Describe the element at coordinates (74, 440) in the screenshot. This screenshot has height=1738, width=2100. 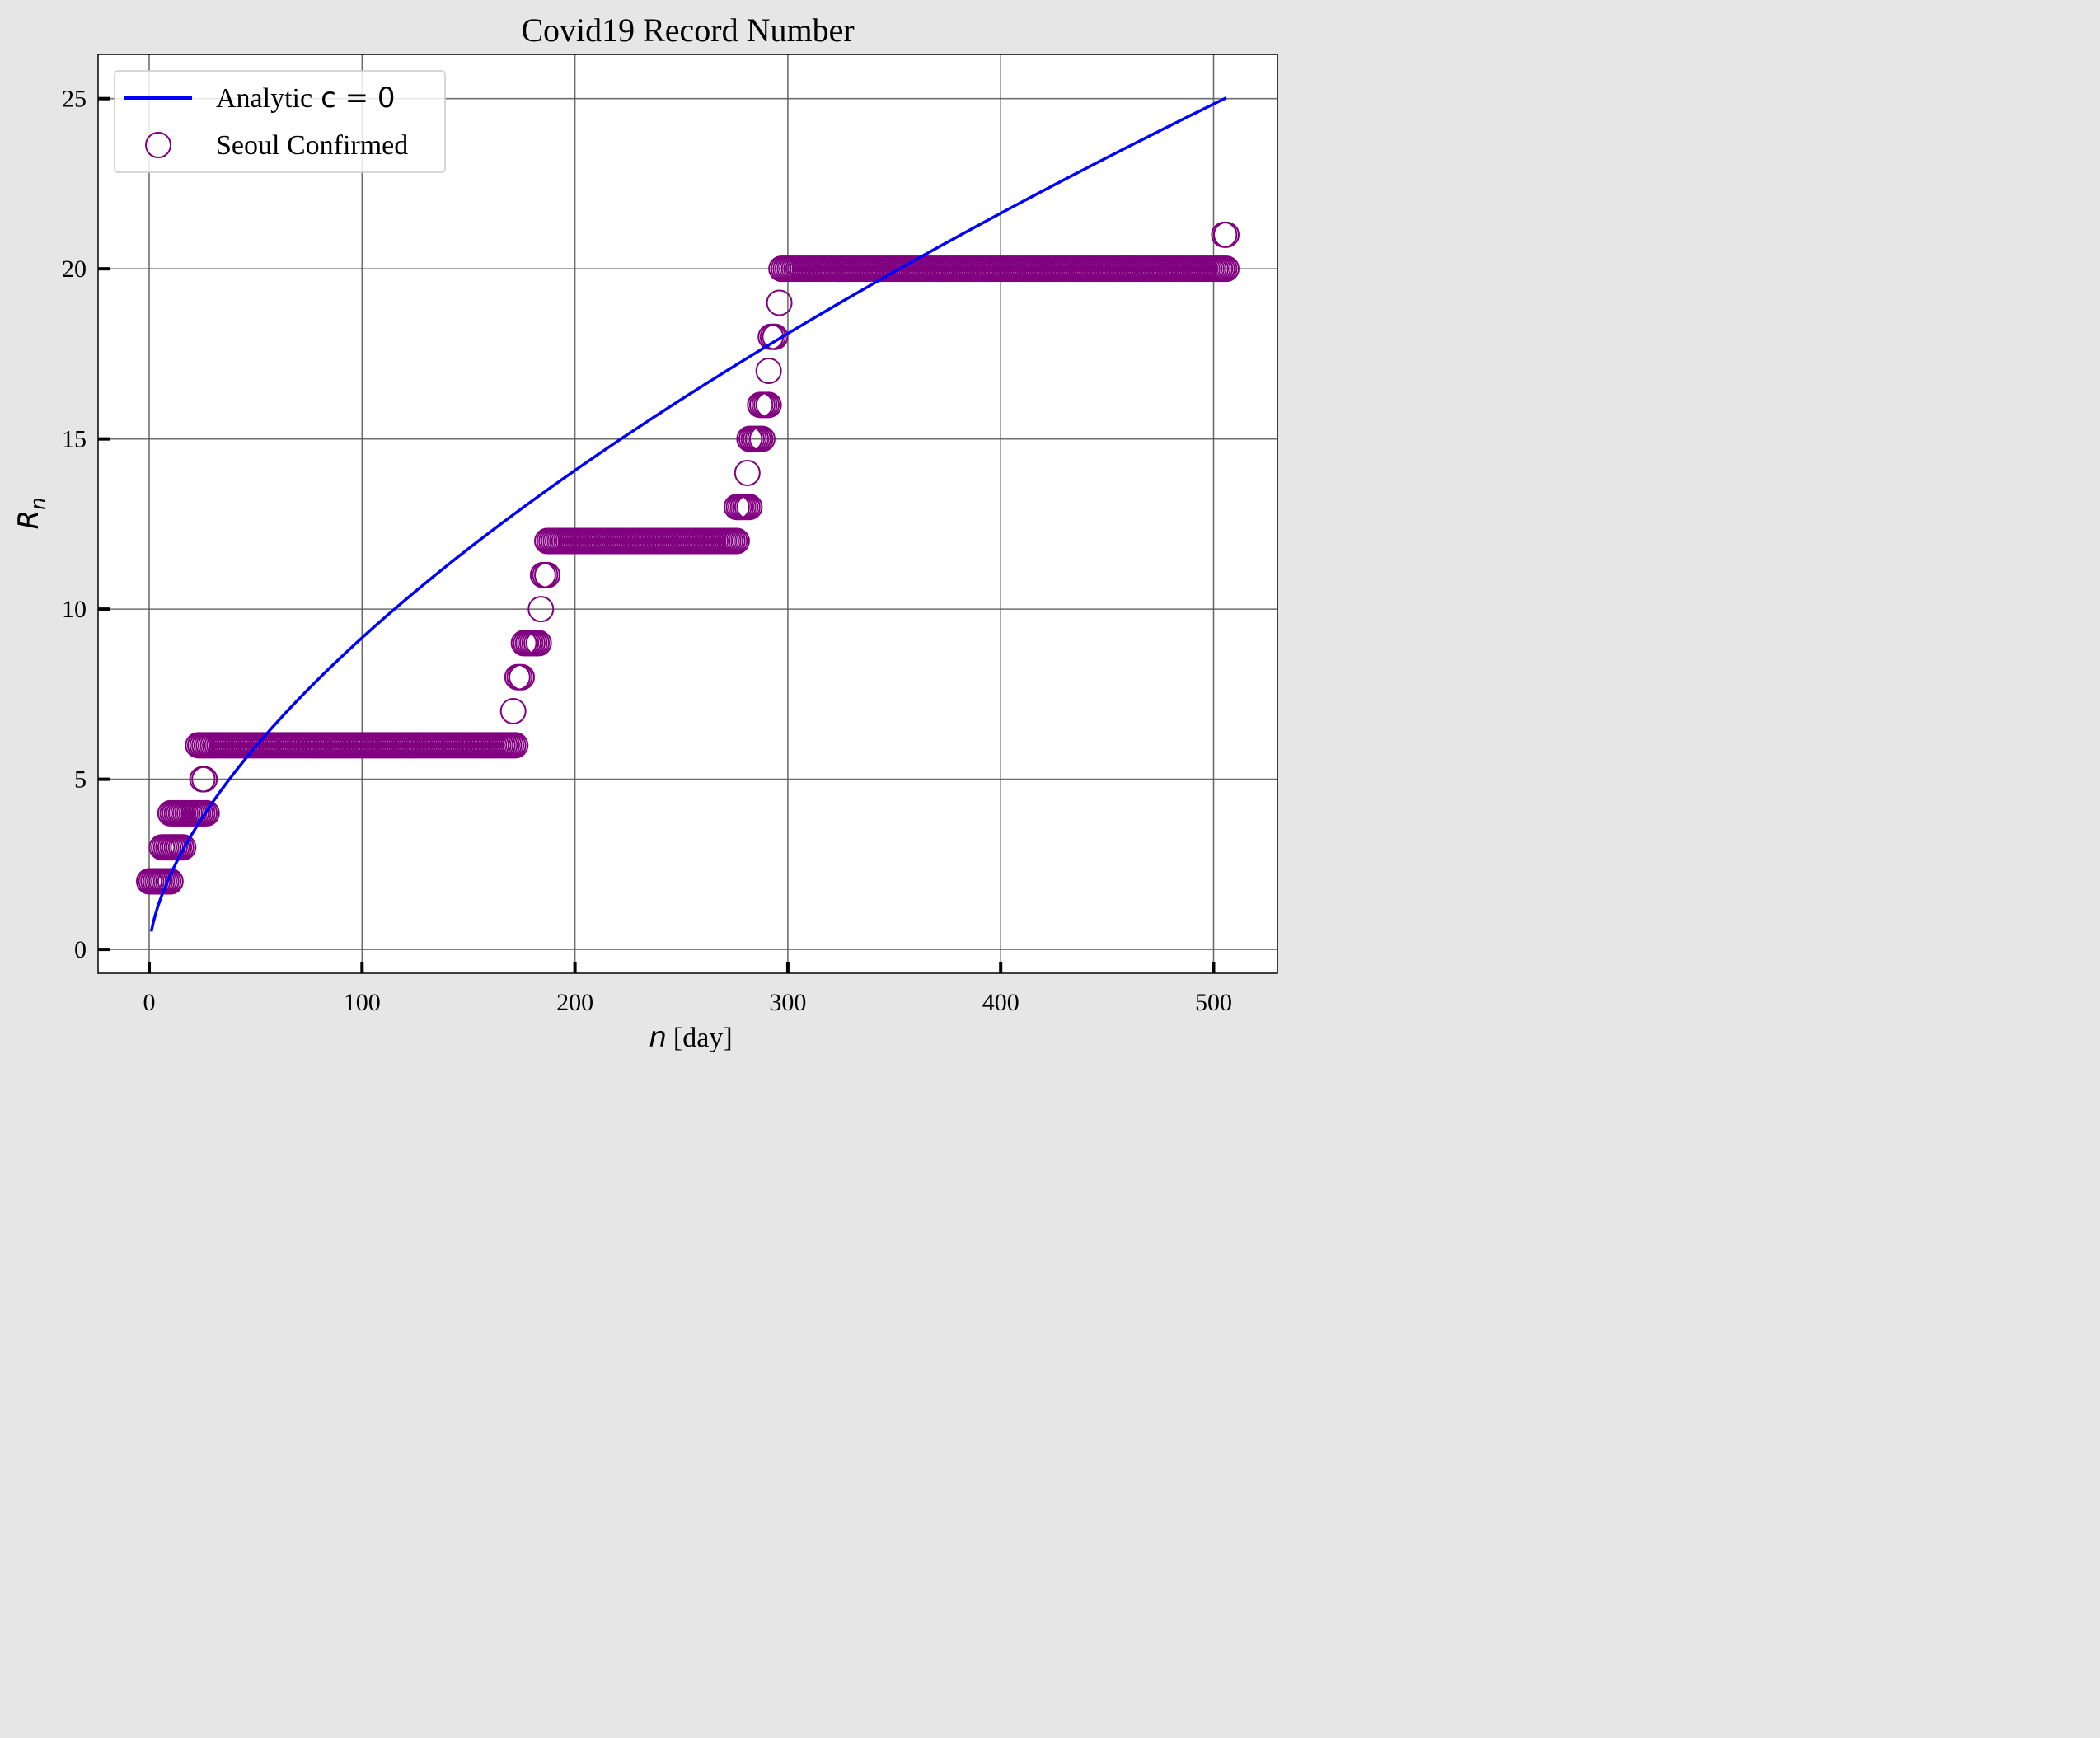
I see `y-tick-label: 15` at that location.